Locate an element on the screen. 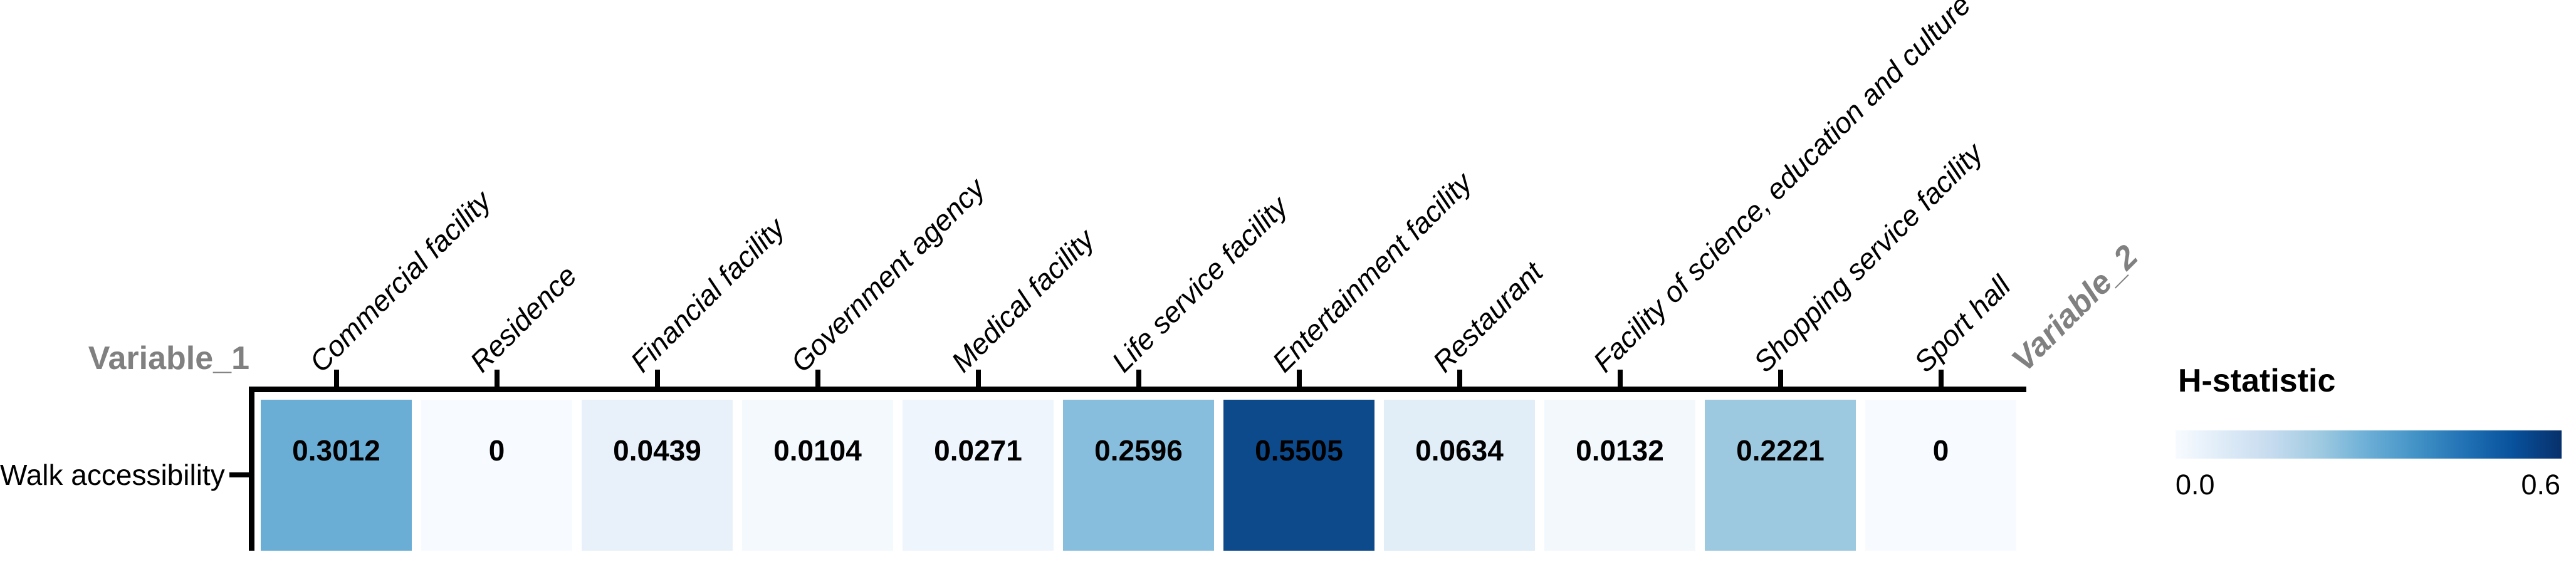 This screenshot has height=572, width=2576. column-label-text: Medical facility is located at coordinates (1023, 301).